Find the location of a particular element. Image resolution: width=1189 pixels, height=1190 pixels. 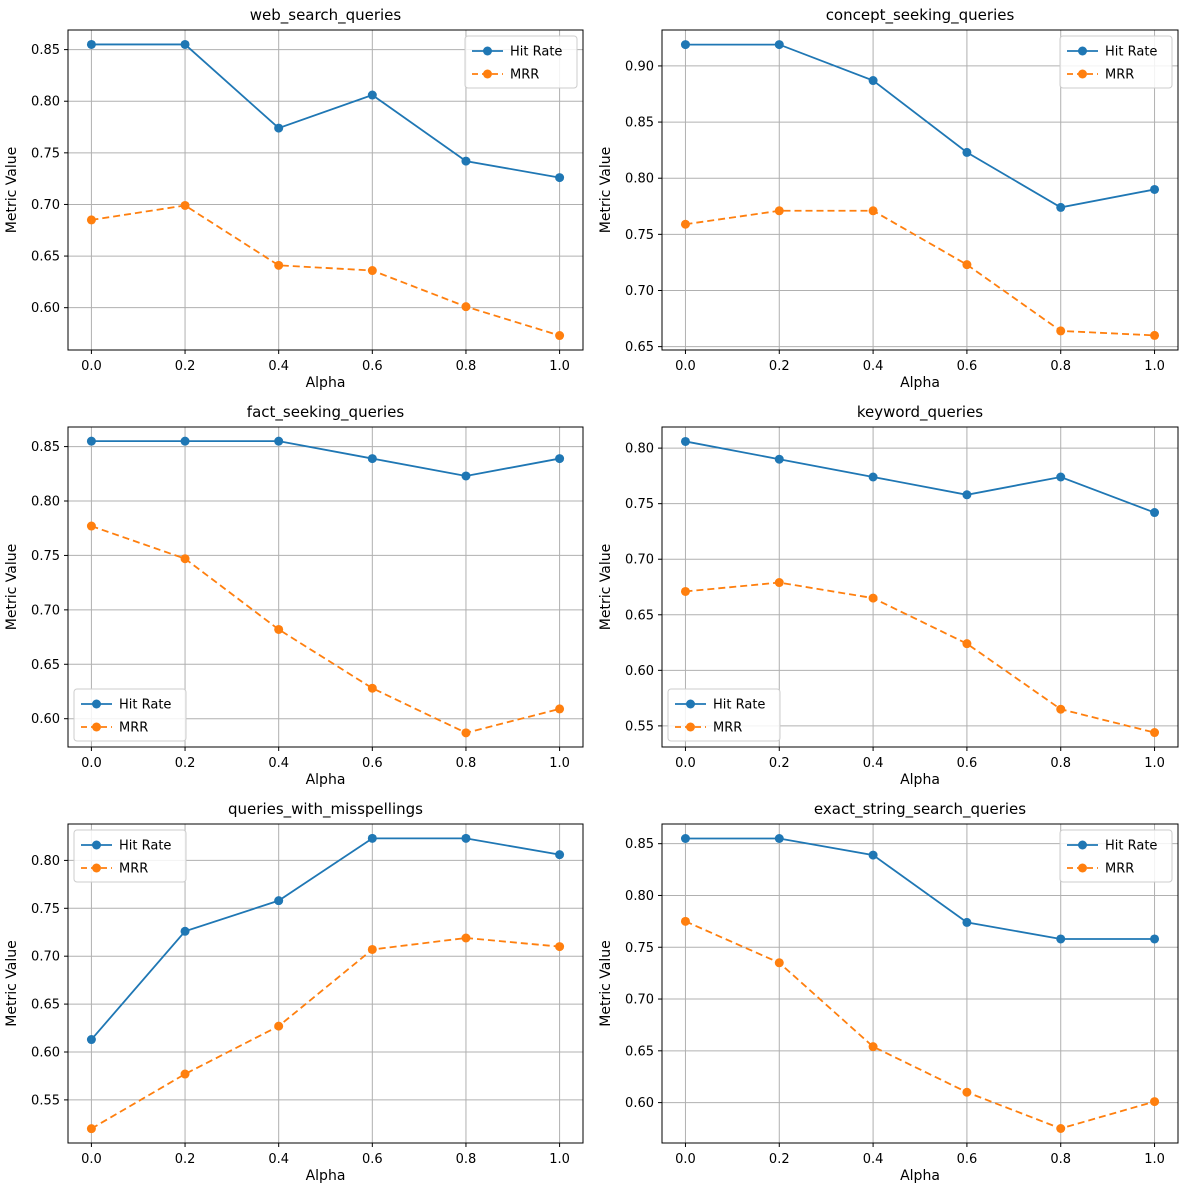

y-tick-label: 0.65 is located at coordinates (639, 347).